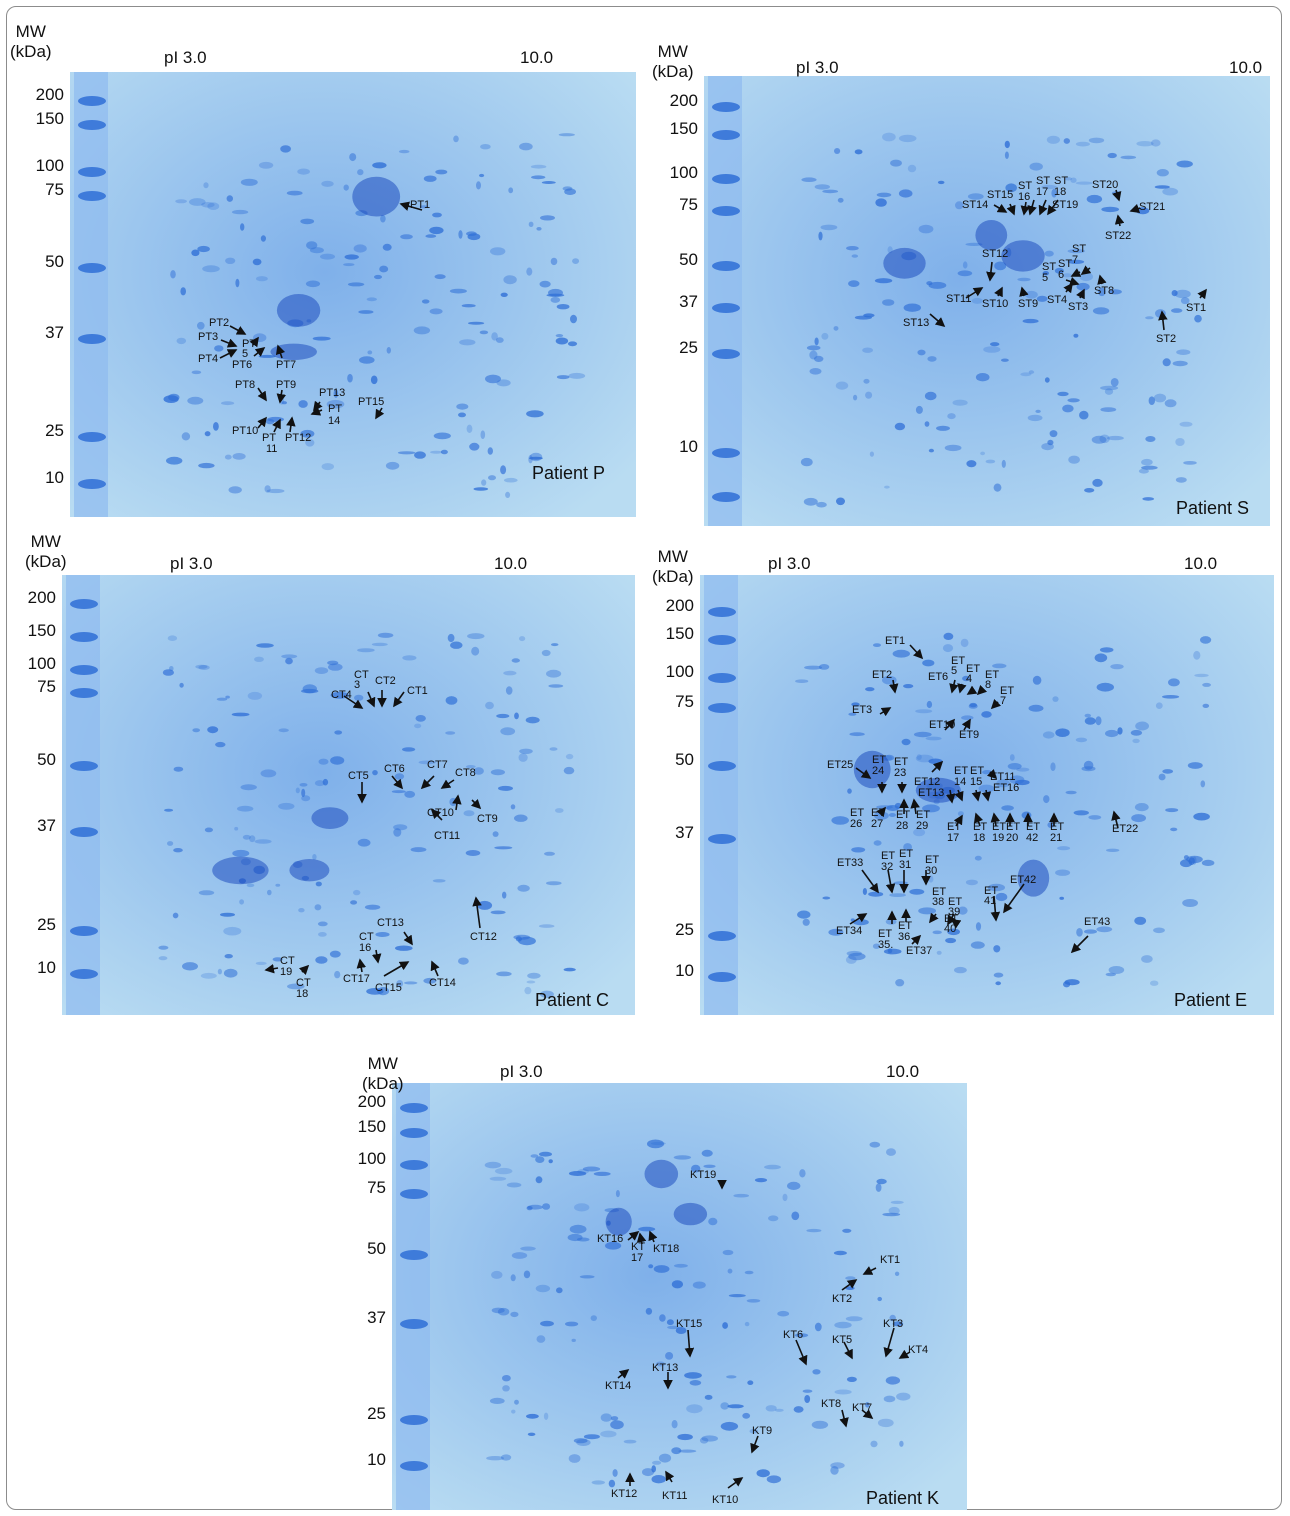 The width and height of the screenshot is (1290, 1516). Describe the element at coordinates (831, 1404) in the screenshot. I see `spot-label: KT8` at that location.